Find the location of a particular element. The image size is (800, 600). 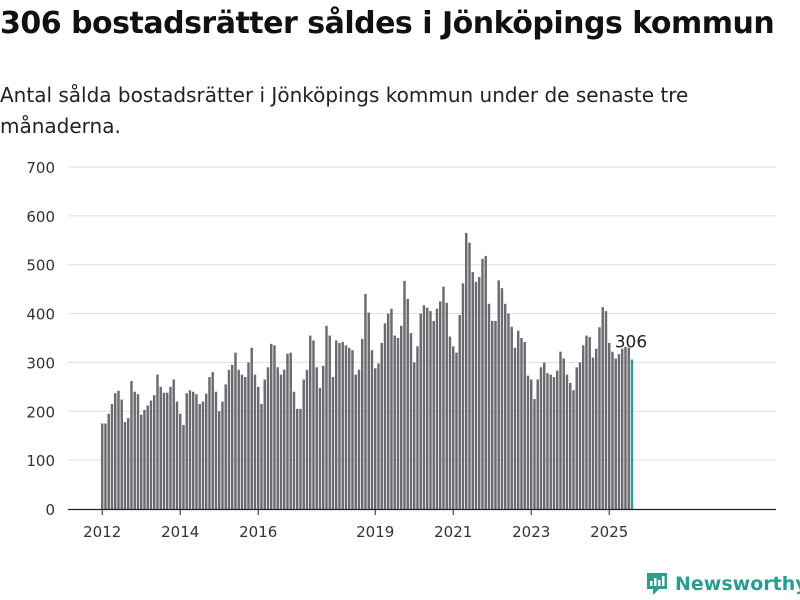

x-tick-label: 2014 is located at coordinates (180, 532).